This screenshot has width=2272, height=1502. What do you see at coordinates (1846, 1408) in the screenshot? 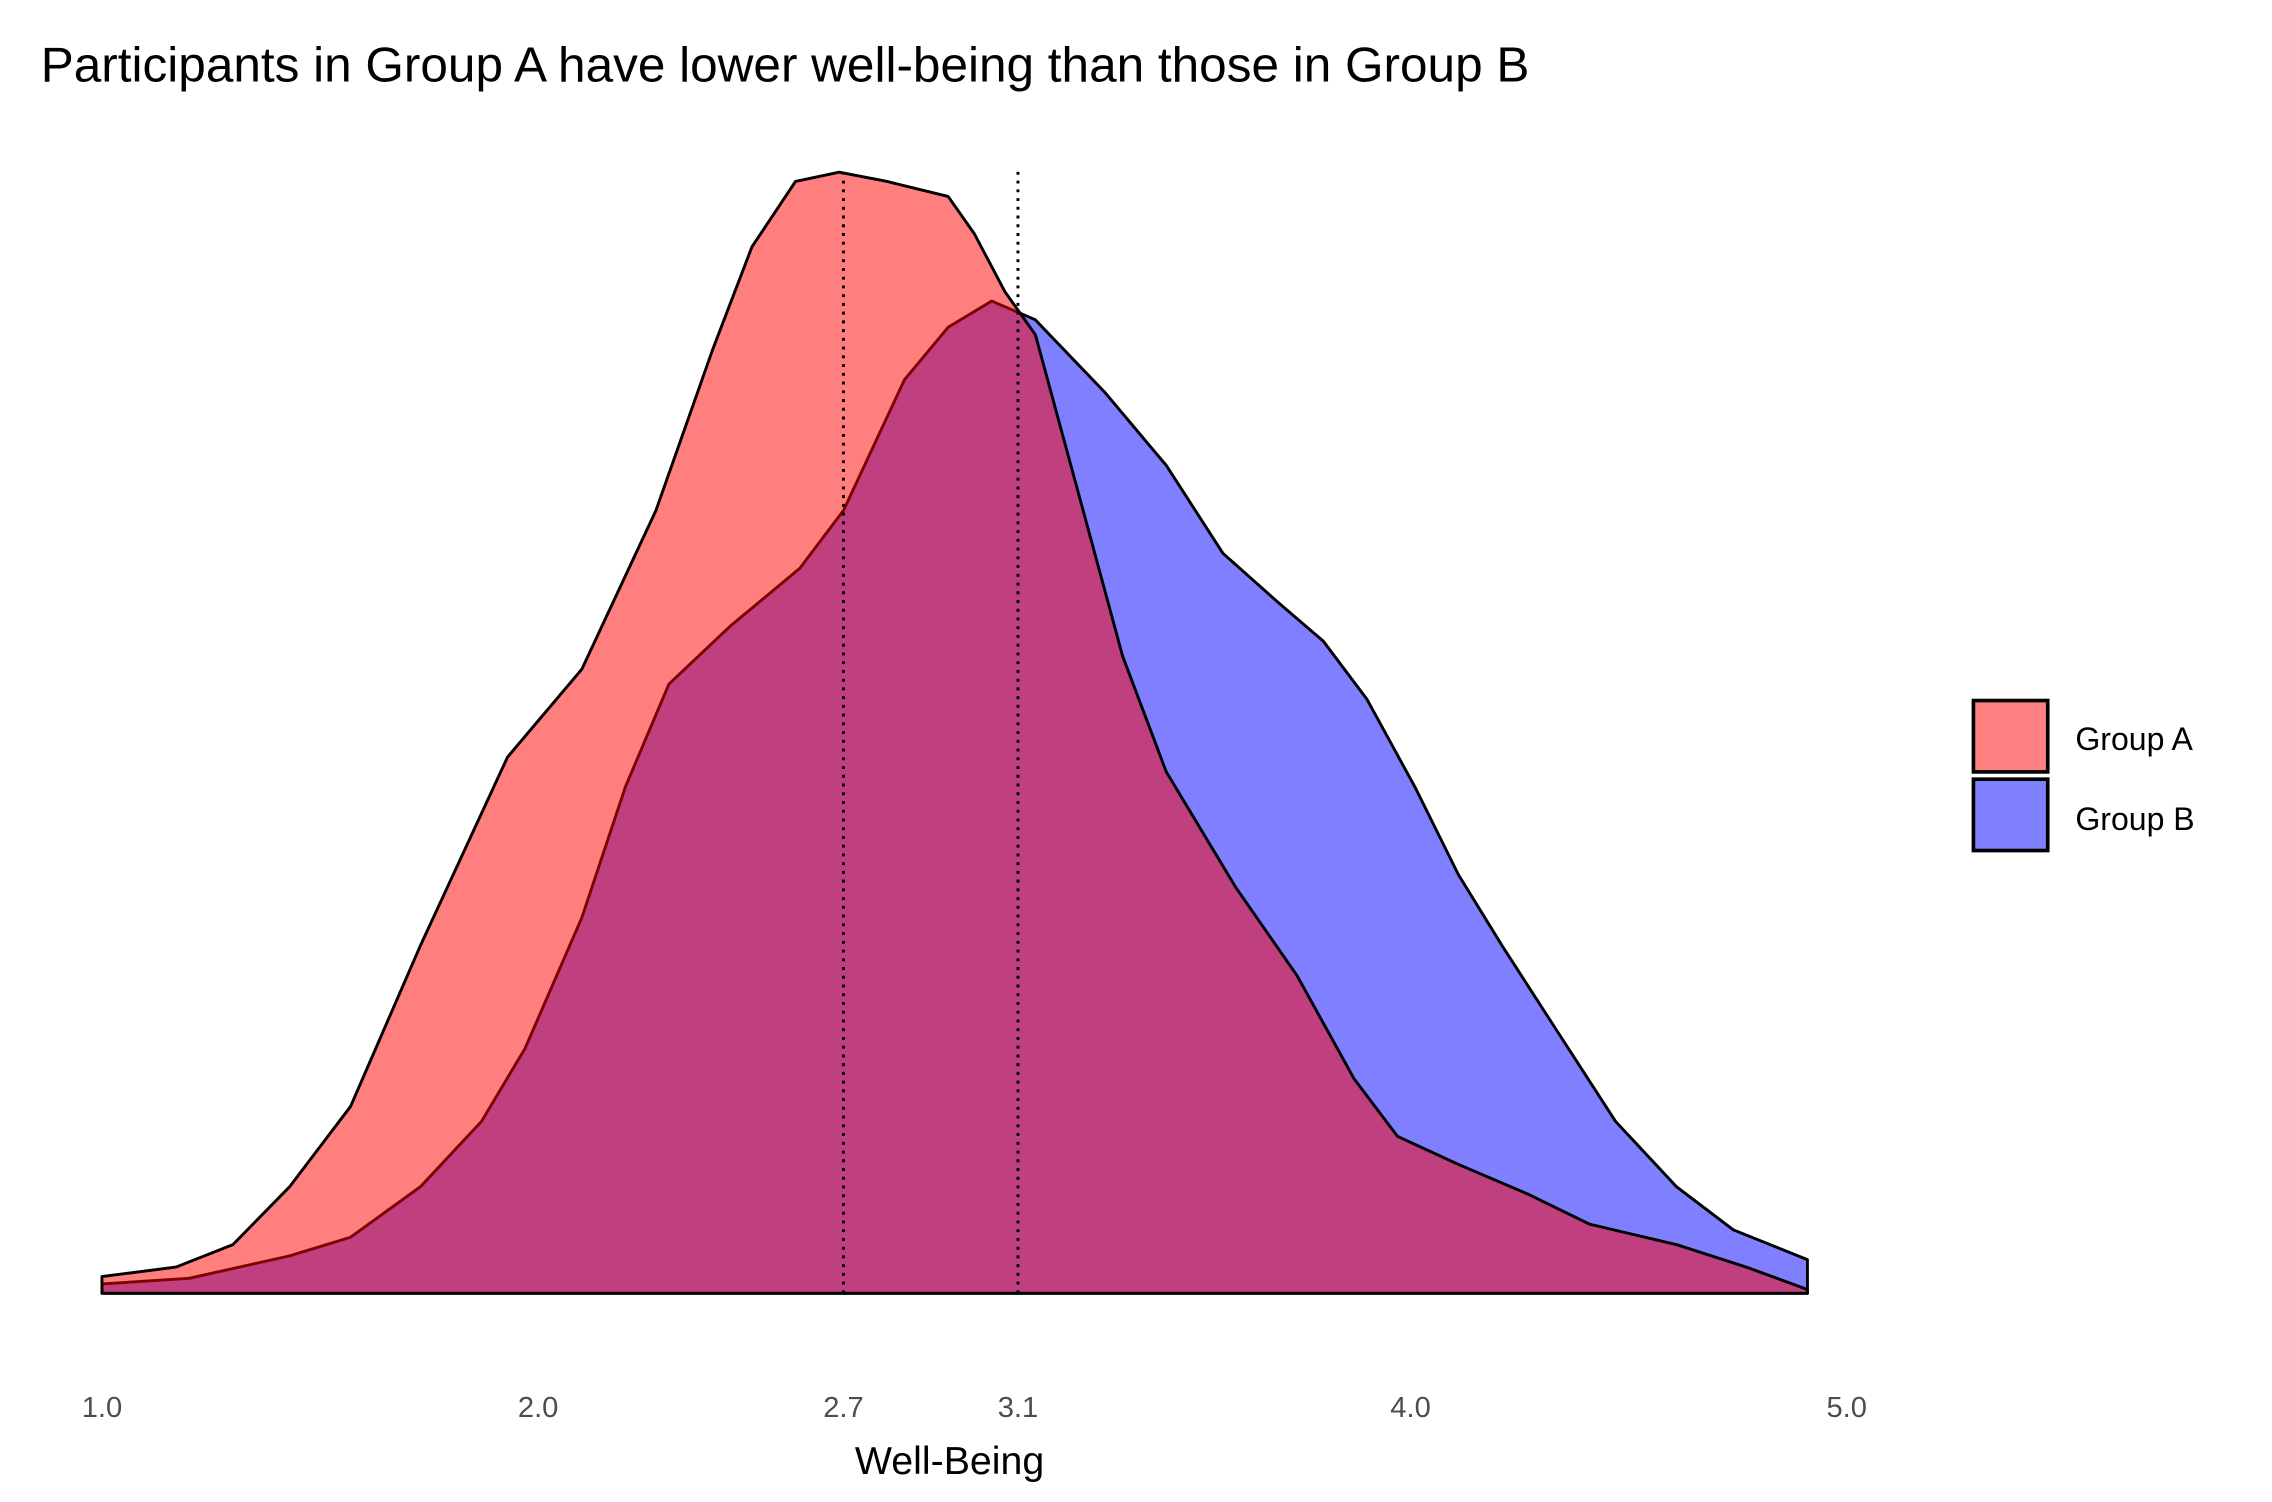
I see `x-tick-label: 5.0` at bounding box center [1846, 1408].